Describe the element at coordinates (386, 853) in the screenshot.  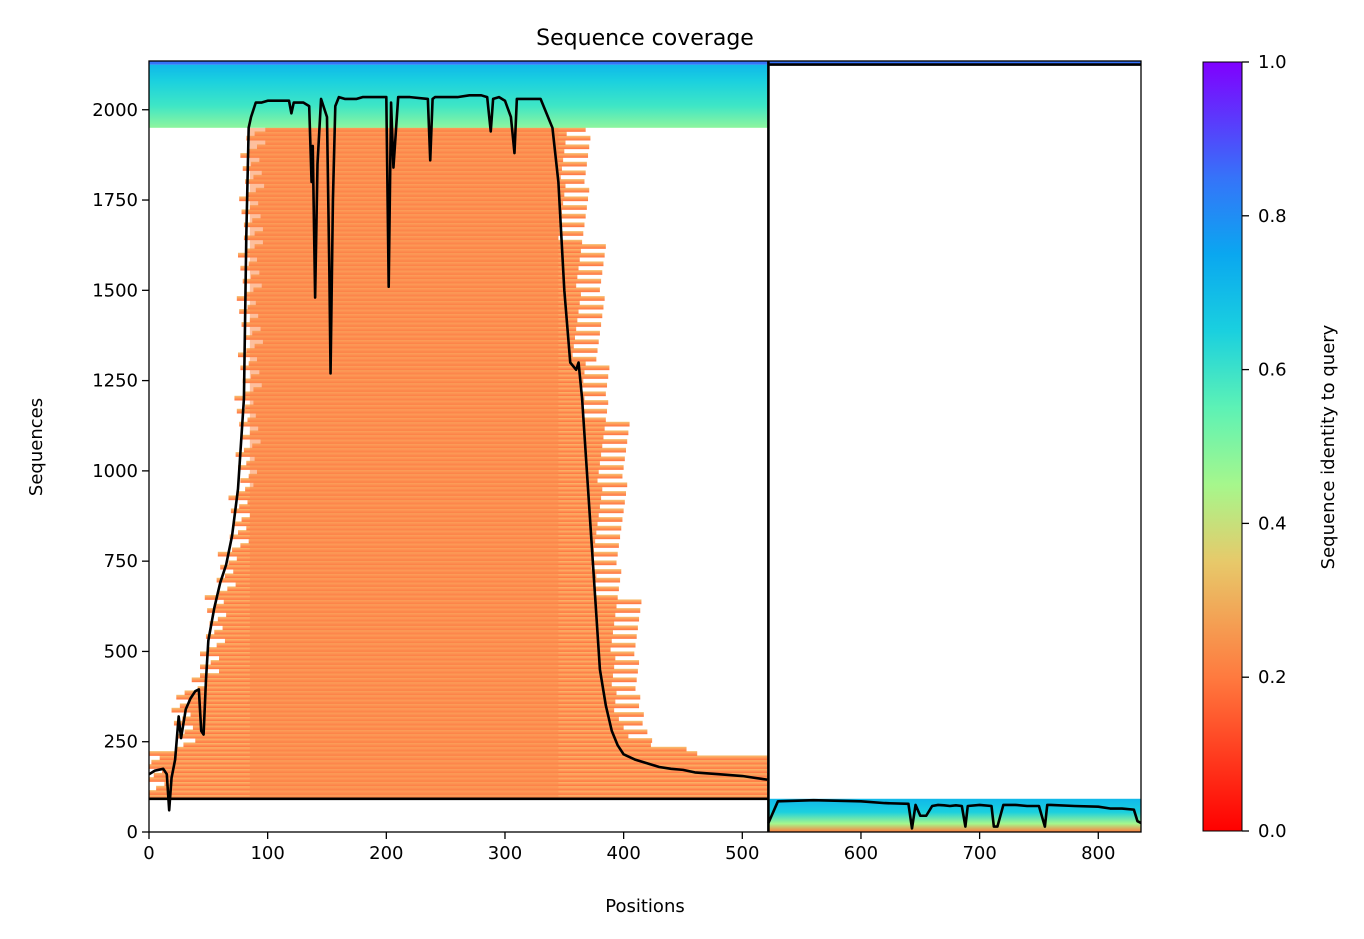
I see `x-tick-label: 200` at that location.